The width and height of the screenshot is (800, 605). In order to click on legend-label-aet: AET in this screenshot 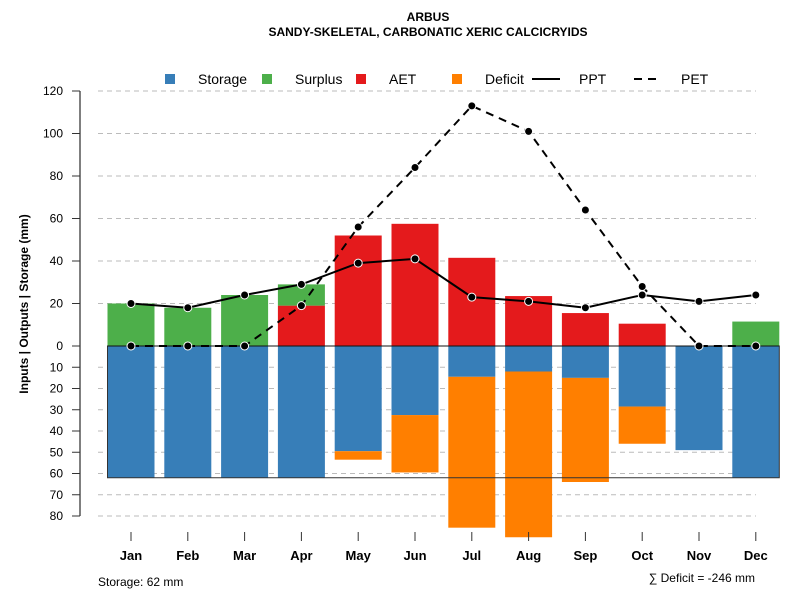, I will do `click(403, 79)`.